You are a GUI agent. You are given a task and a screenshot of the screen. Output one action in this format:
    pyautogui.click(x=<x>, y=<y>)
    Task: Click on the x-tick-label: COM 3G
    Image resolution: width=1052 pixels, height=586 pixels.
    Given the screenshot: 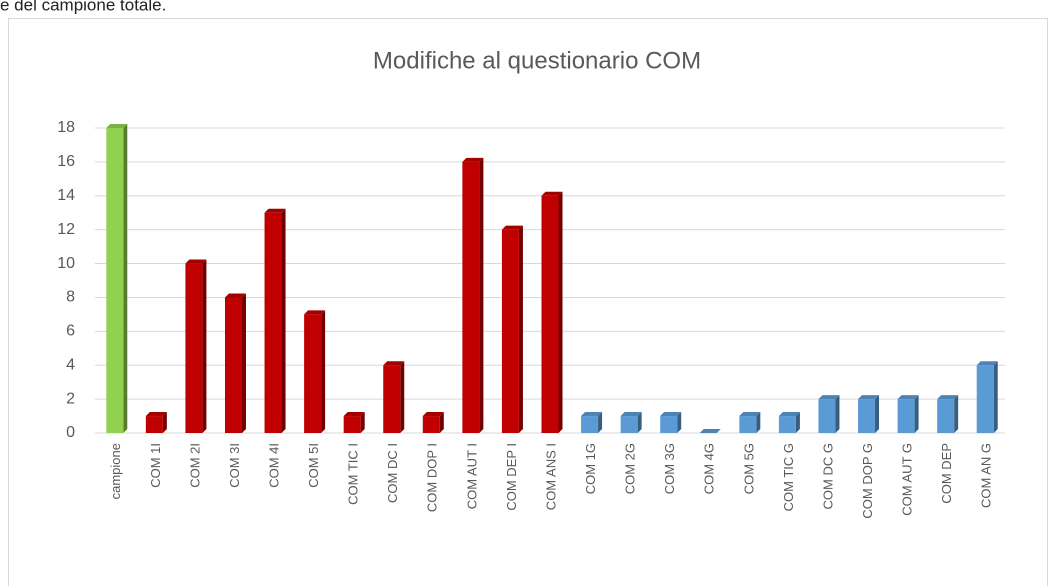 What is the action you would take?
    pyautogui.click(x=669, y=468)
    